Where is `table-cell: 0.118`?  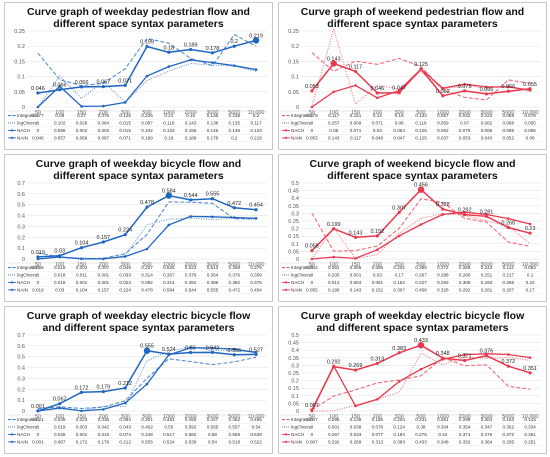
table-cell: 0.118 is located at coordinates (169, 123).